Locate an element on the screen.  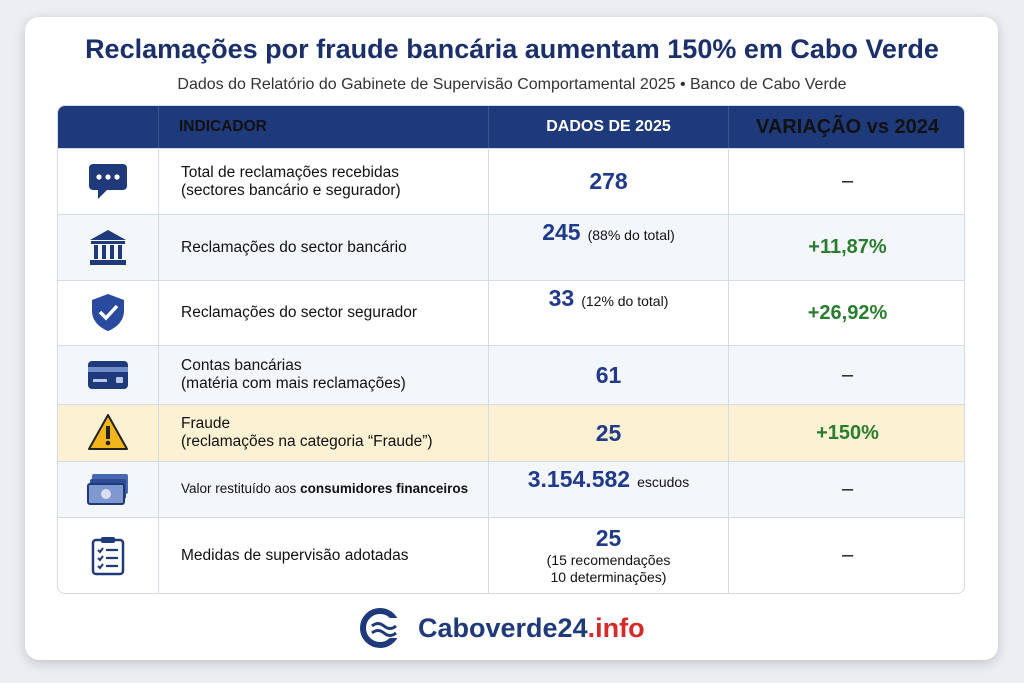
value-note: escudos is located at coordinates (663, 482).